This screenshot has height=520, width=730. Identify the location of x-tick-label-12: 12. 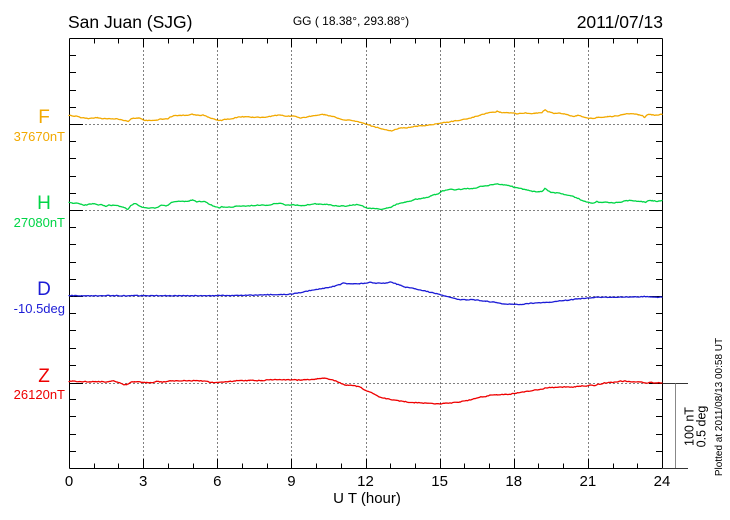
(365, 481).